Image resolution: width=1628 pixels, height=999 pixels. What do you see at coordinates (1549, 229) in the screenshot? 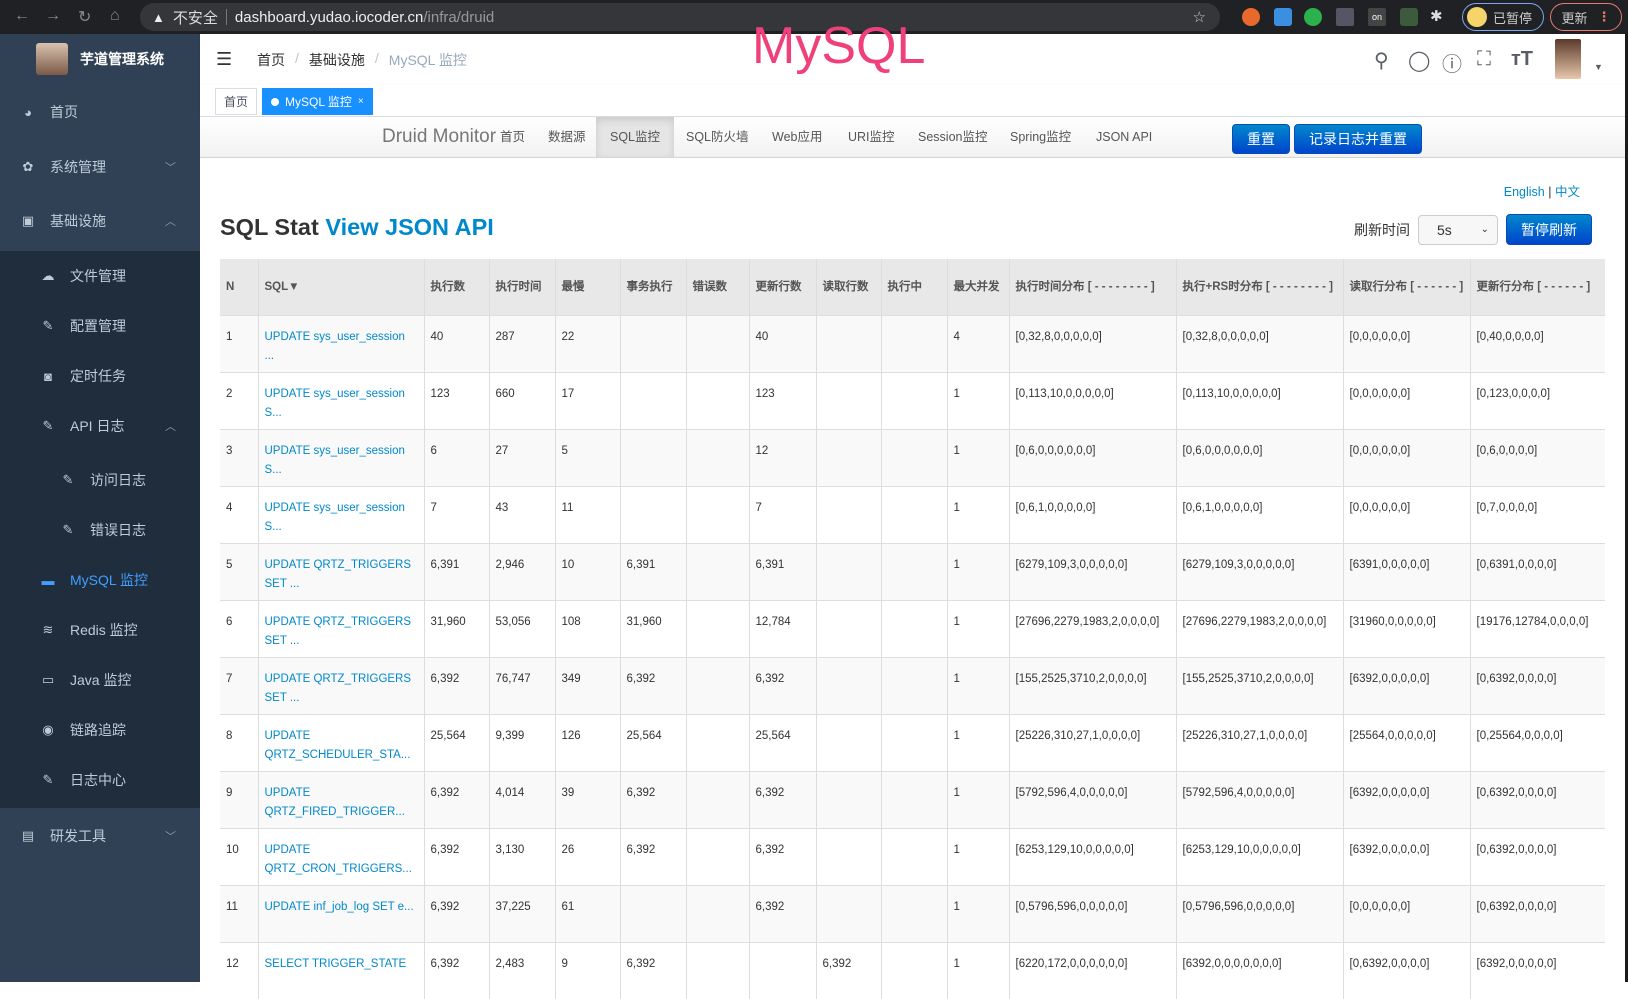
I see `pause-refresh-button: 暂停刷新` at bounding box center [1549, 229].